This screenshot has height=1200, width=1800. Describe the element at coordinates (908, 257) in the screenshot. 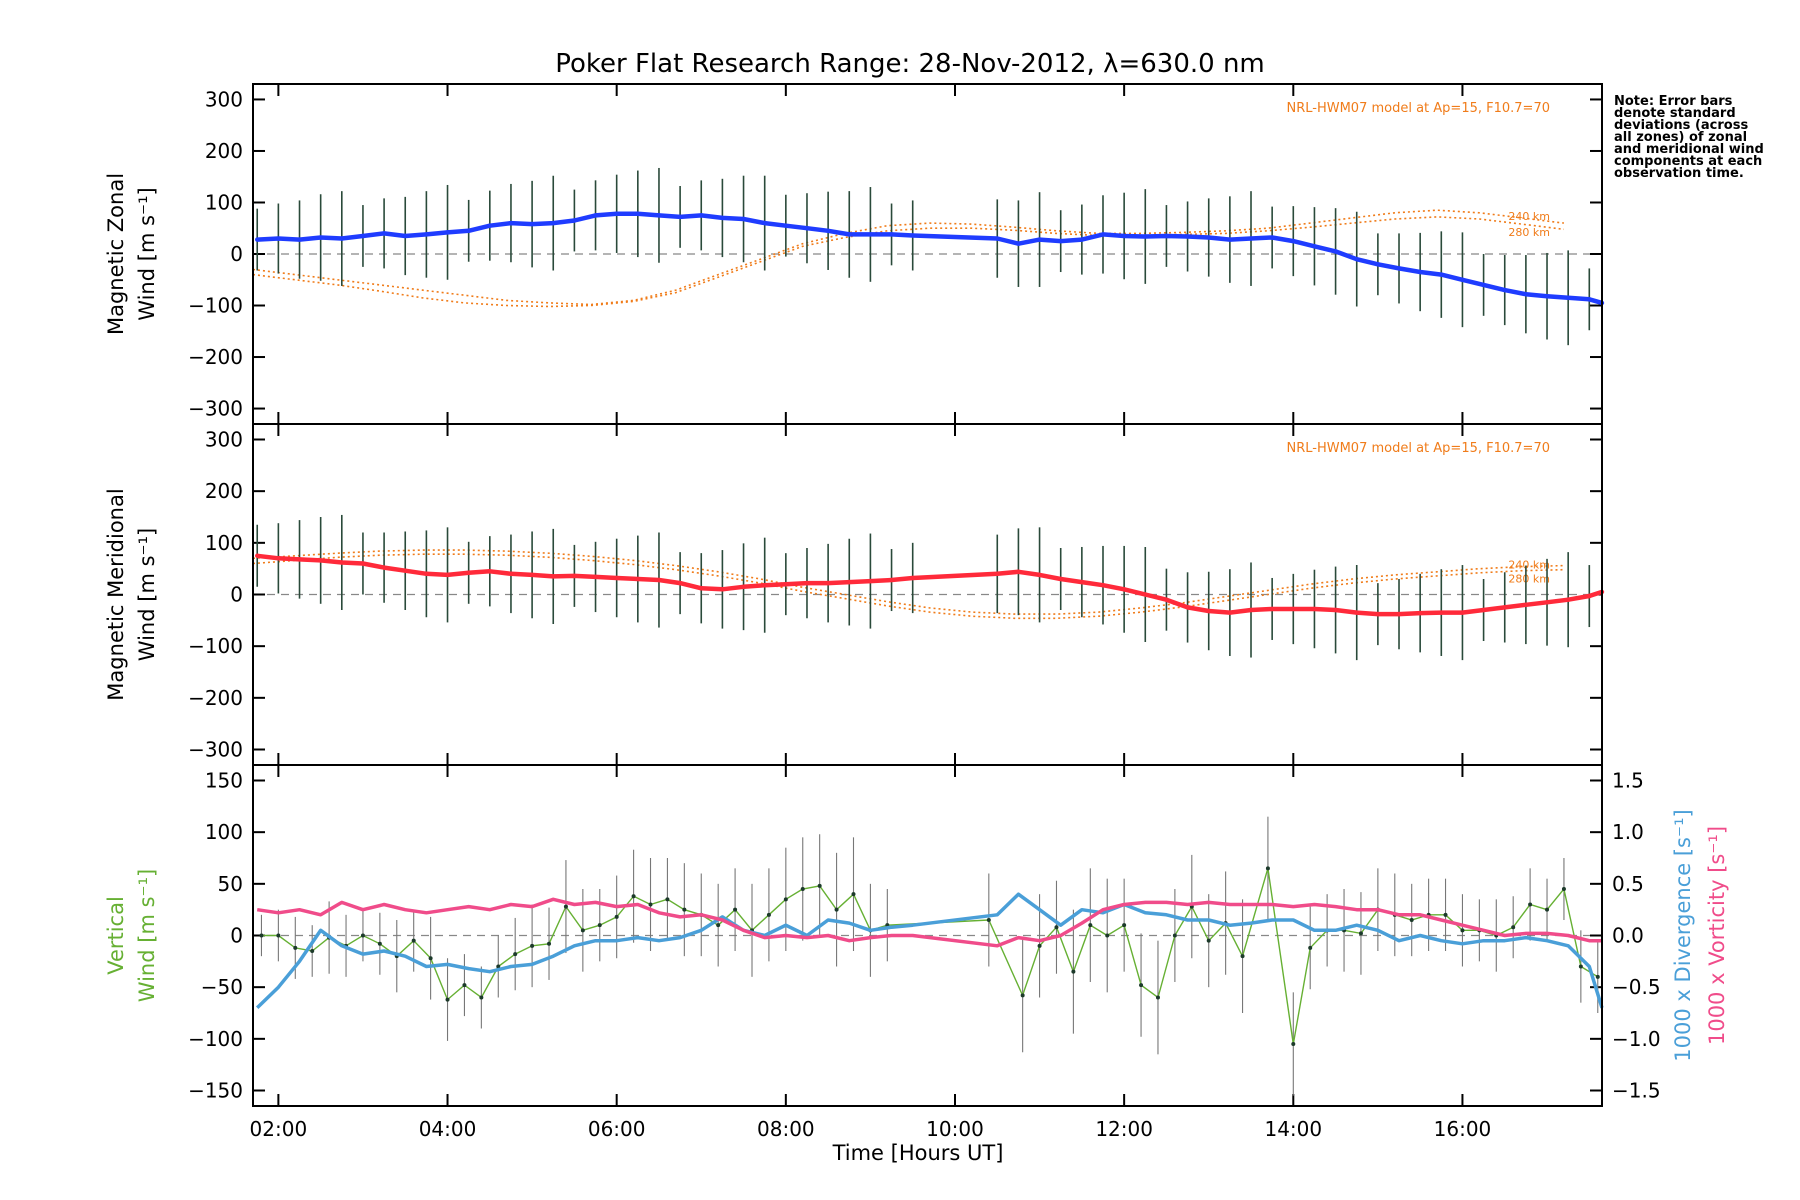

I see `model-240km-line` at that location.